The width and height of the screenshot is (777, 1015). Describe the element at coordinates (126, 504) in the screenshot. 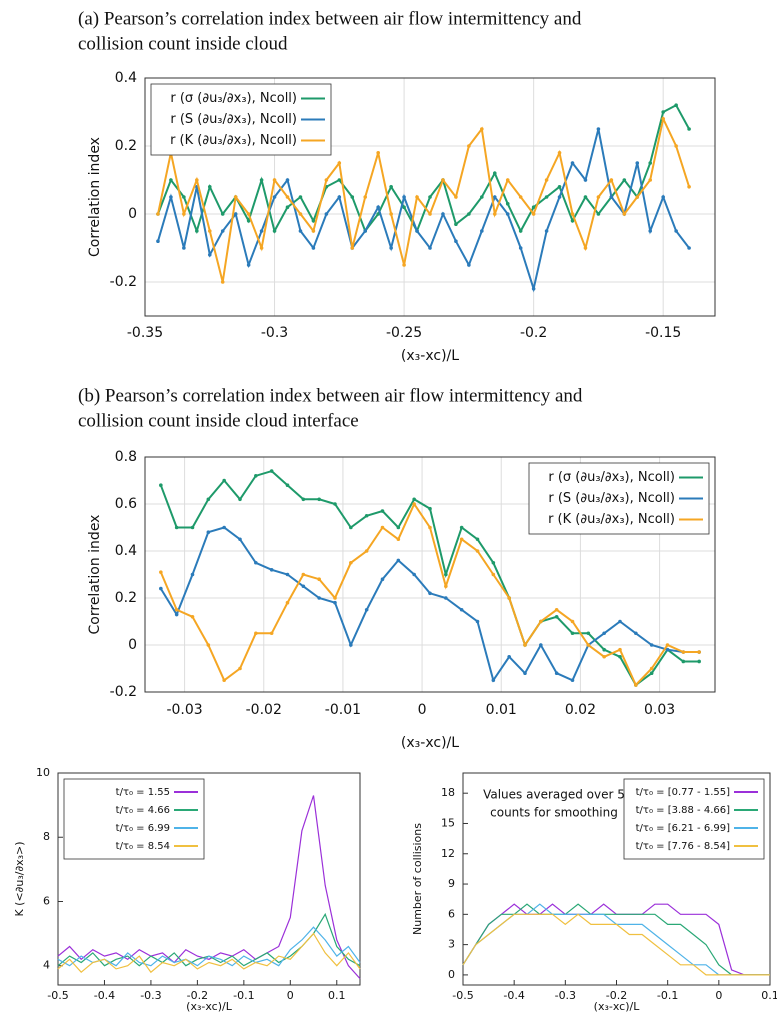

I see `y-tick-label: 0.6` at that location.